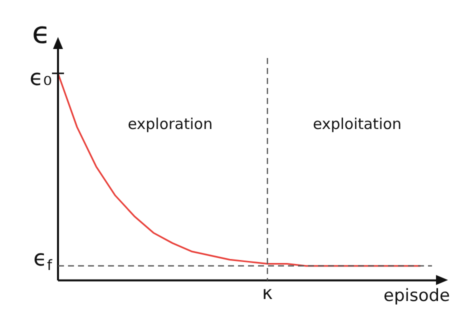  Describe the element at coordinates (268, 293) in the screenshot. I see `text: κ` at that location.